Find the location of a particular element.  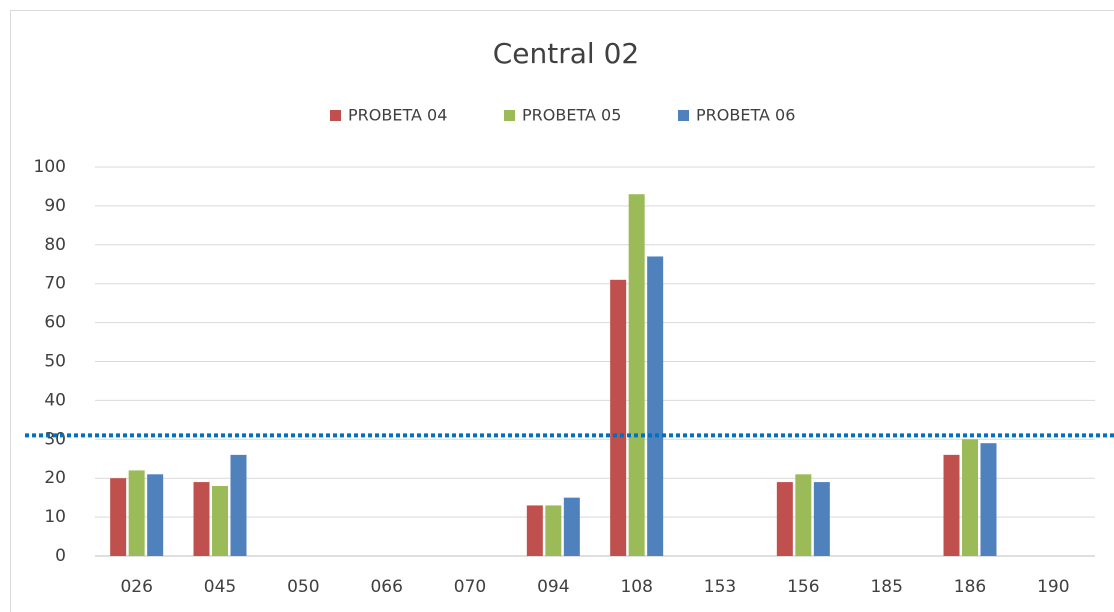

y-tick-label: 0 is located at coordinates (60, 556).